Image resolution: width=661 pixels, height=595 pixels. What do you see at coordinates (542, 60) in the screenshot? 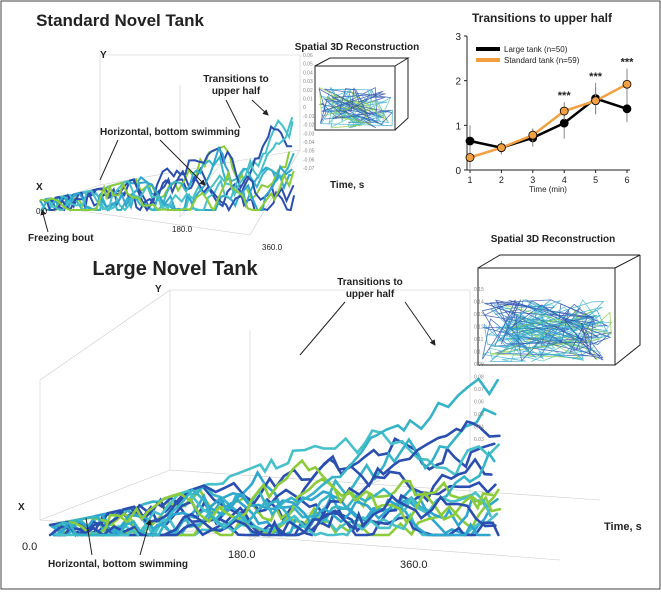
I see `legend-label: Standard tank (n=59)` at bounding box center [542, 60].